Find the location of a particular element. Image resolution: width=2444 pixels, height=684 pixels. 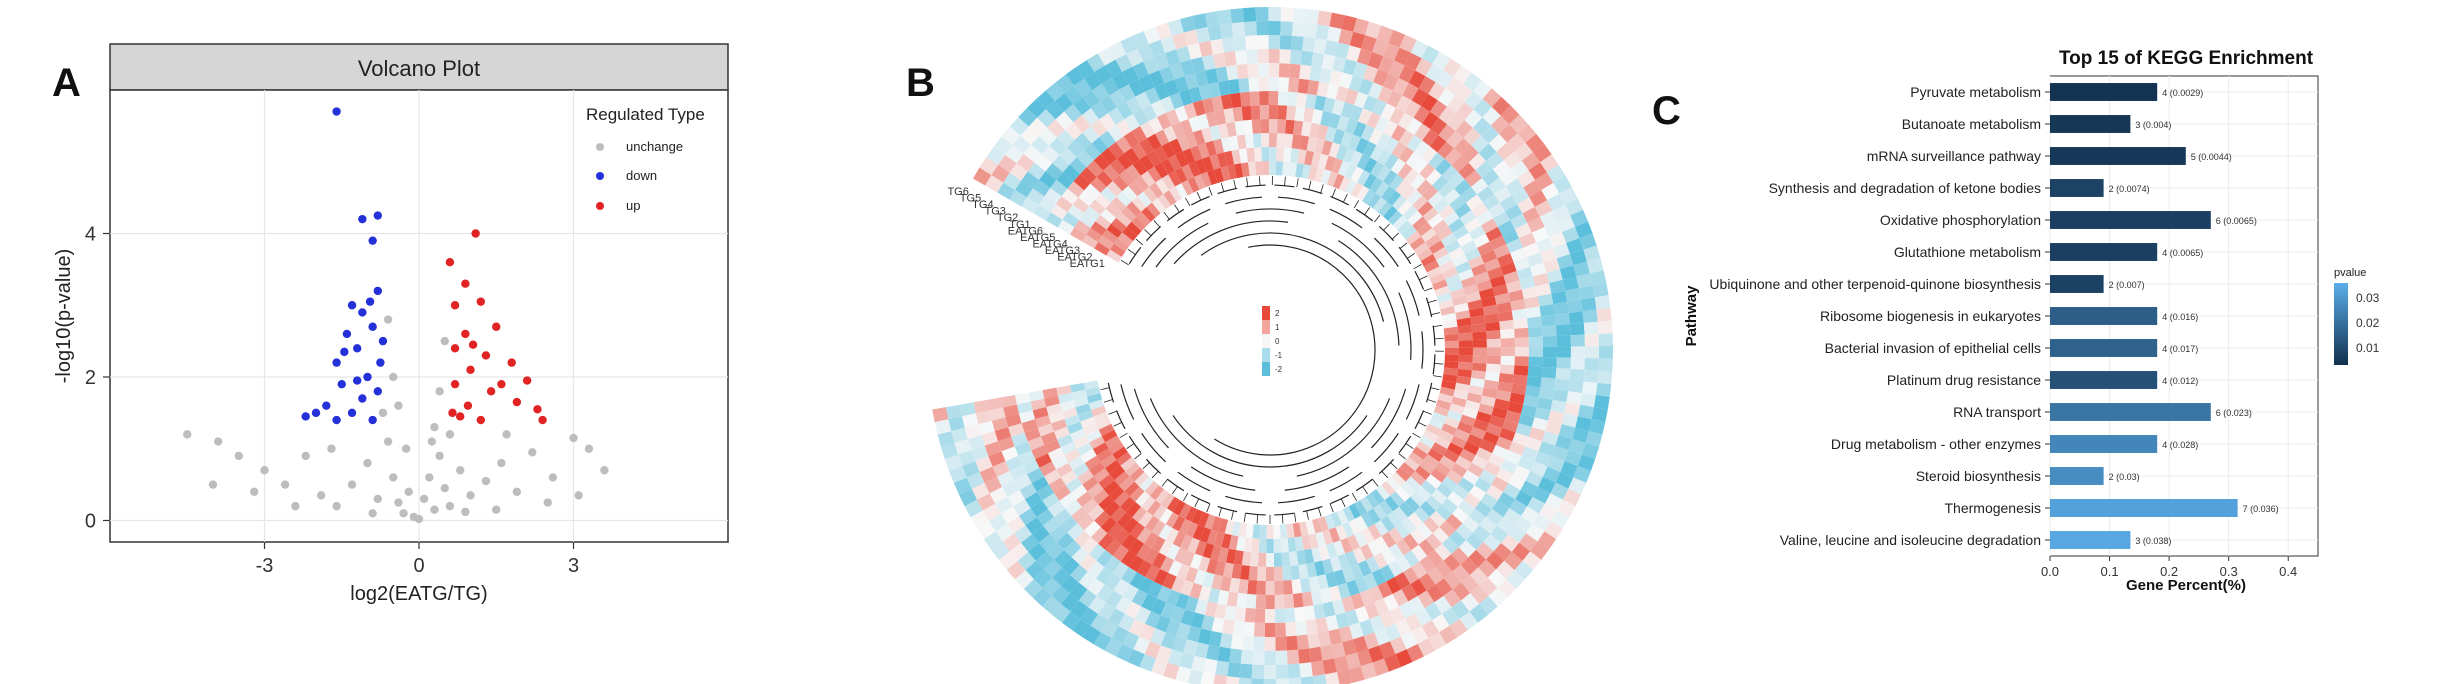

kegg-bar is located at coordinates (2090, 124).